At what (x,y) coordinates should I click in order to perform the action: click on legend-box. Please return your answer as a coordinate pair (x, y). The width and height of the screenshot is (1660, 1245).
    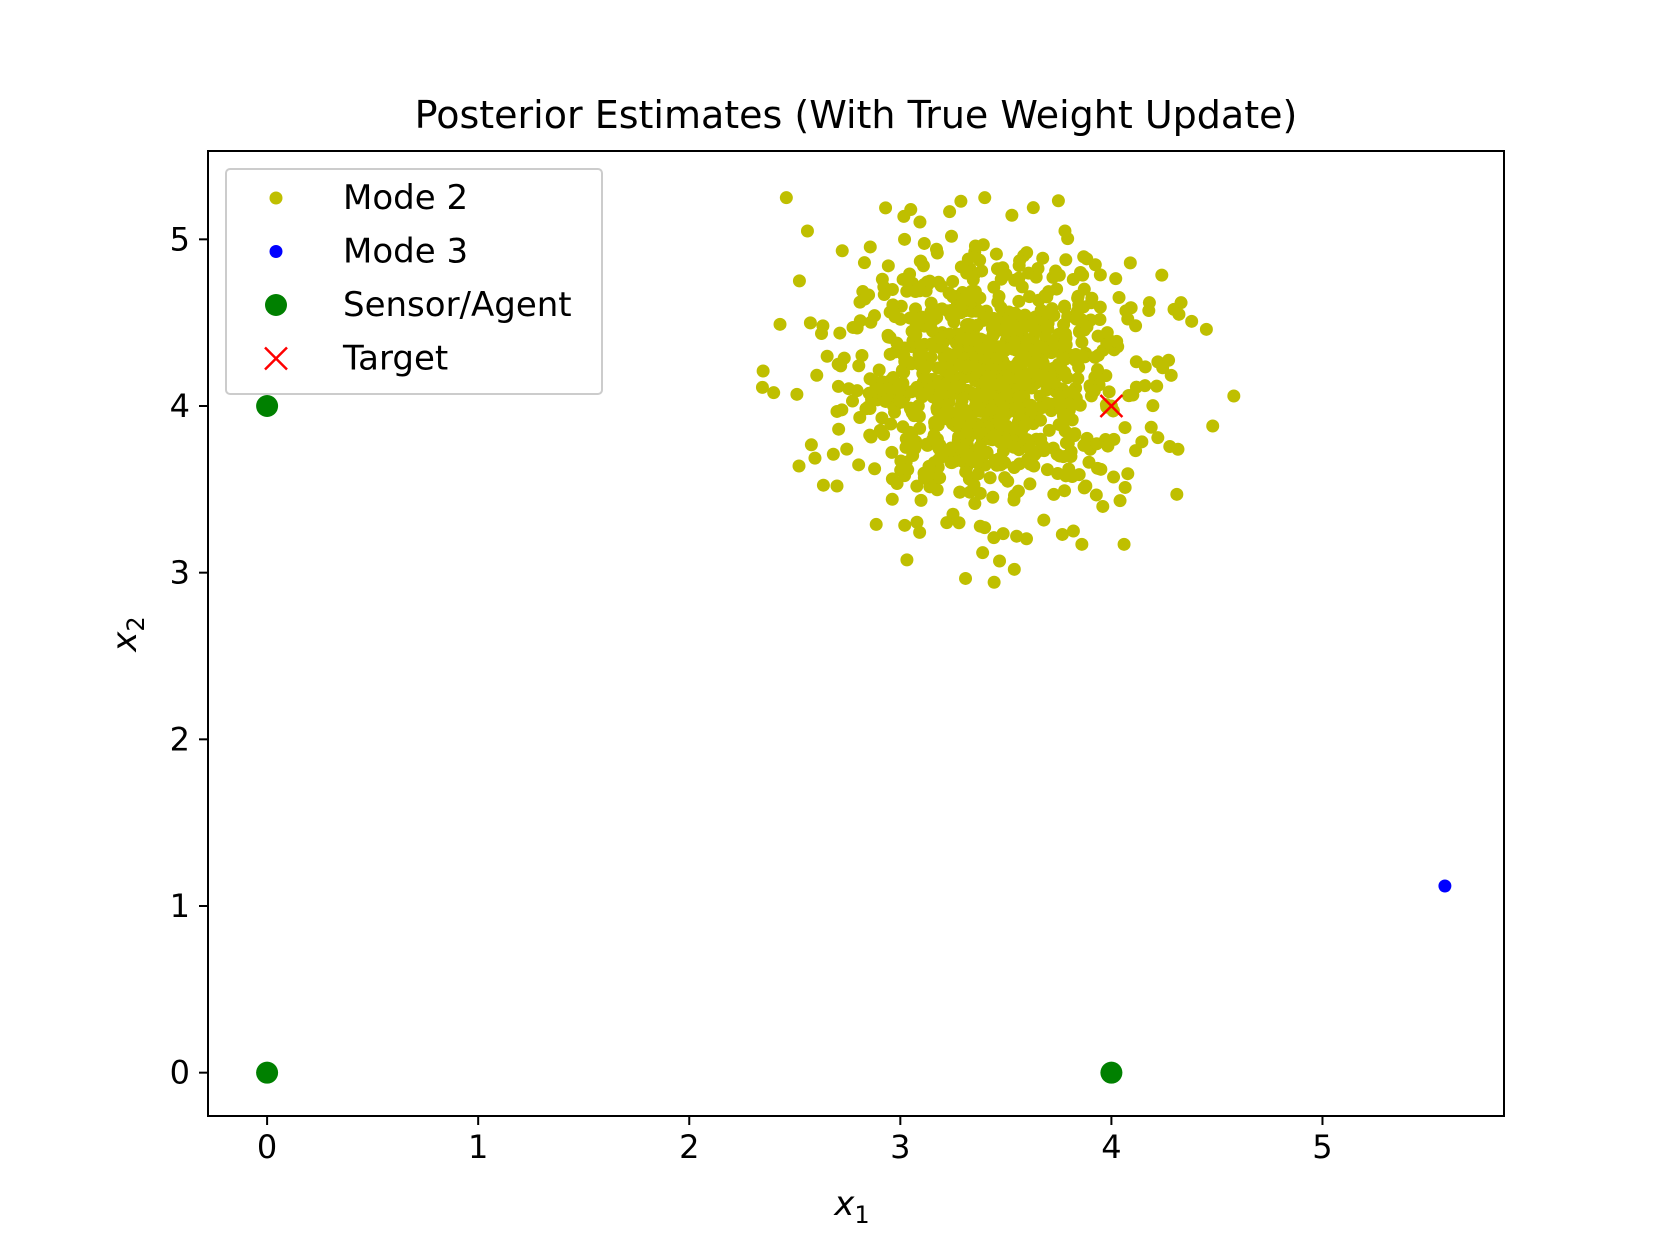
    Looking at the image, I should click on (414, 281).